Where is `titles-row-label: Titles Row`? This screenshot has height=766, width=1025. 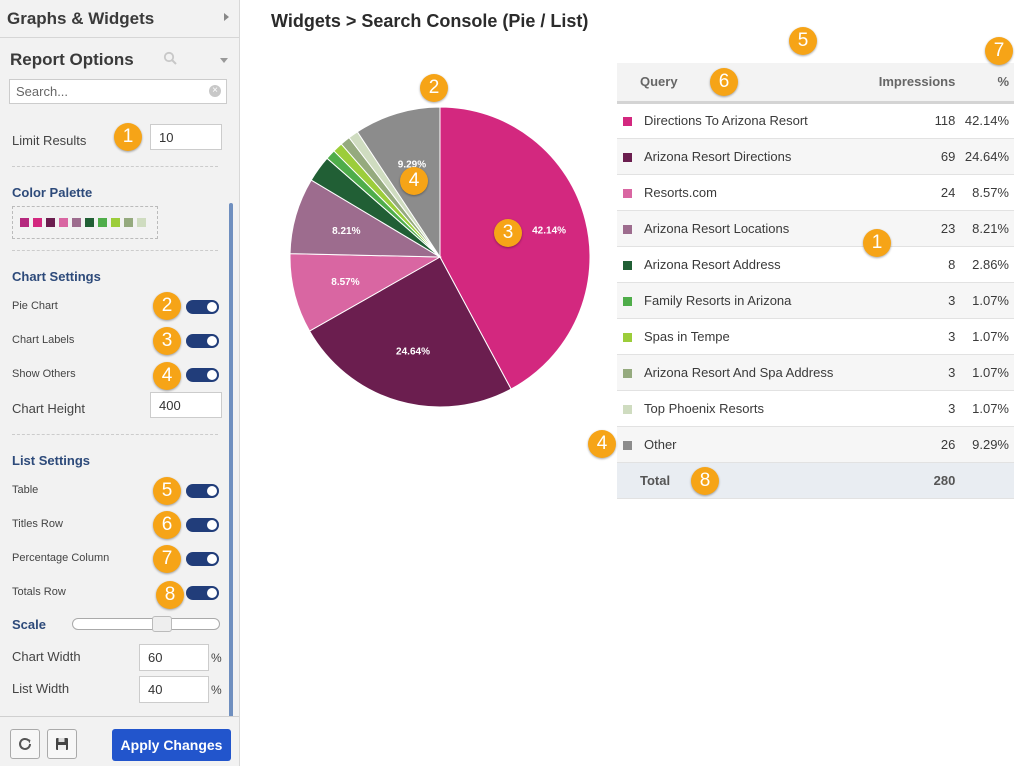
titles-row-label: Titles Row is located at coordinates (37, 524).